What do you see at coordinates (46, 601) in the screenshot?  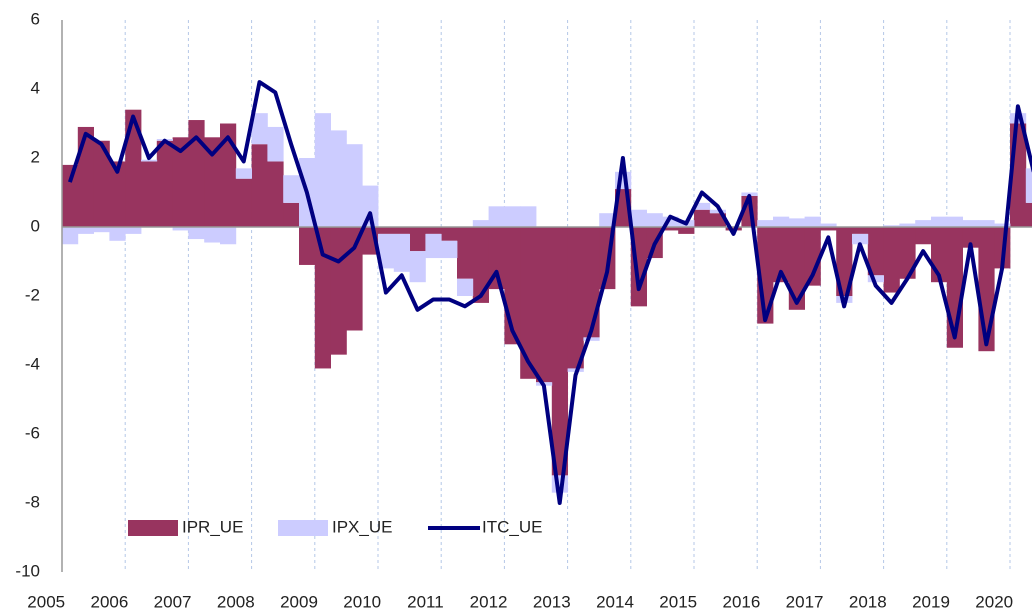 I see `x-tick-label: 2005` at bounding box center [46, 601].